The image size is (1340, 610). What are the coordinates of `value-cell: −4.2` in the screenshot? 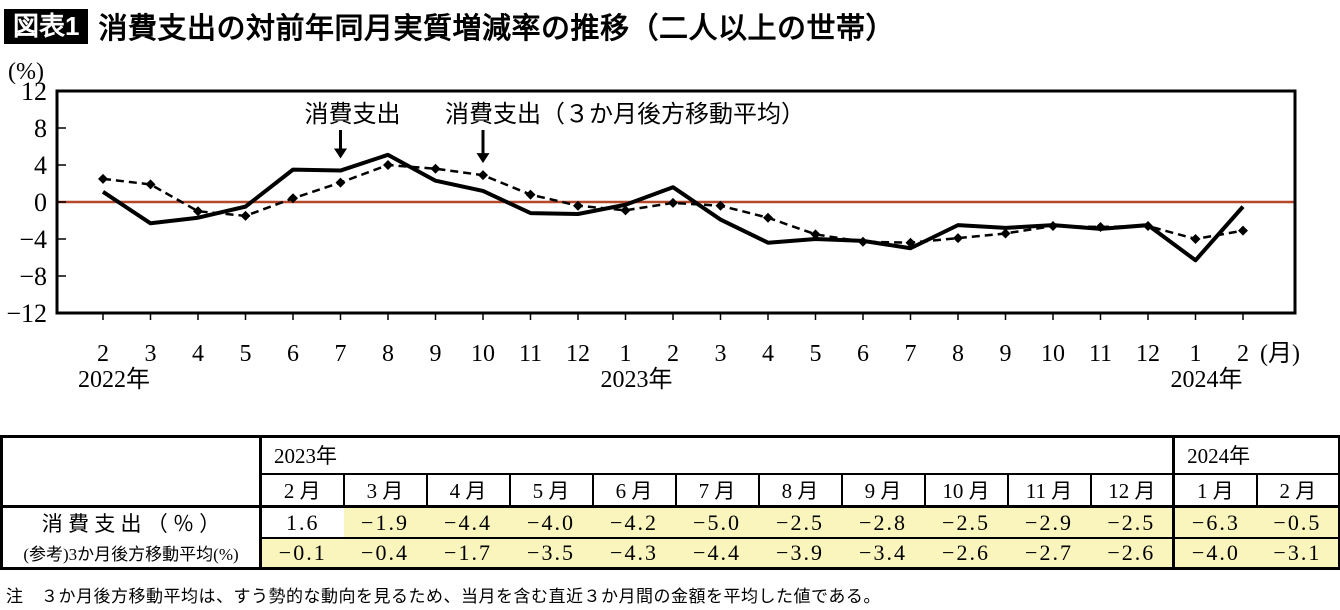 It's located at (634, 521).